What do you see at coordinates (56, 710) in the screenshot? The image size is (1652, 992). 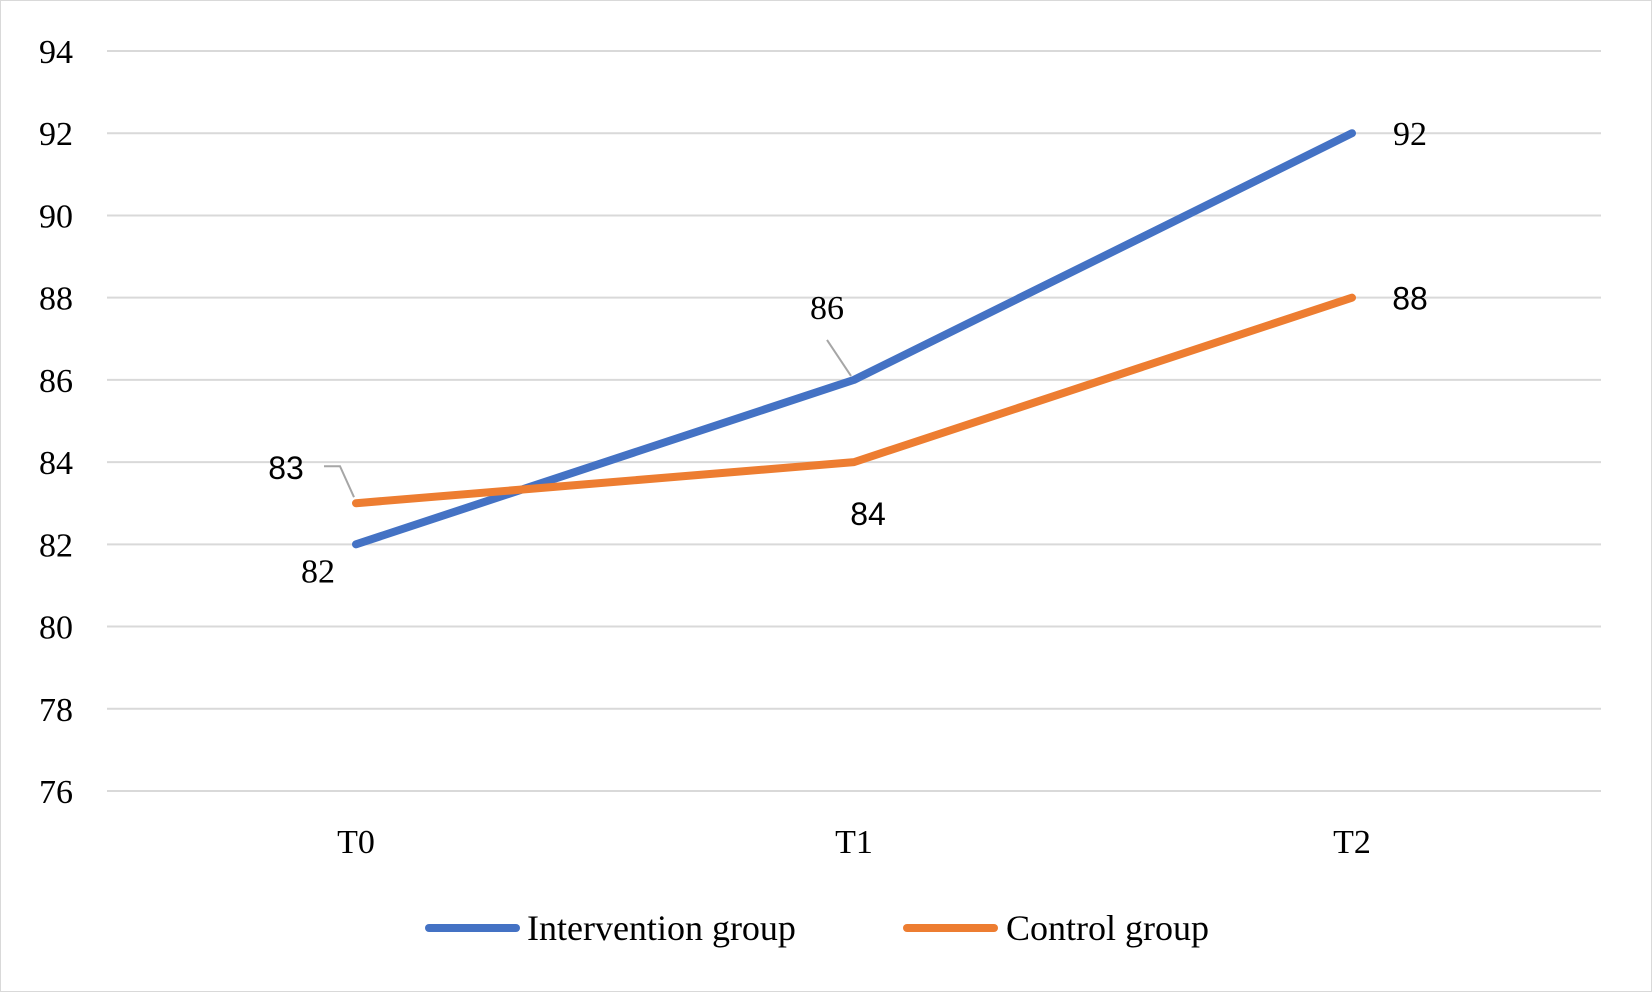 I see `y-tick-label-78: 78` at bounding box center [56, 710].